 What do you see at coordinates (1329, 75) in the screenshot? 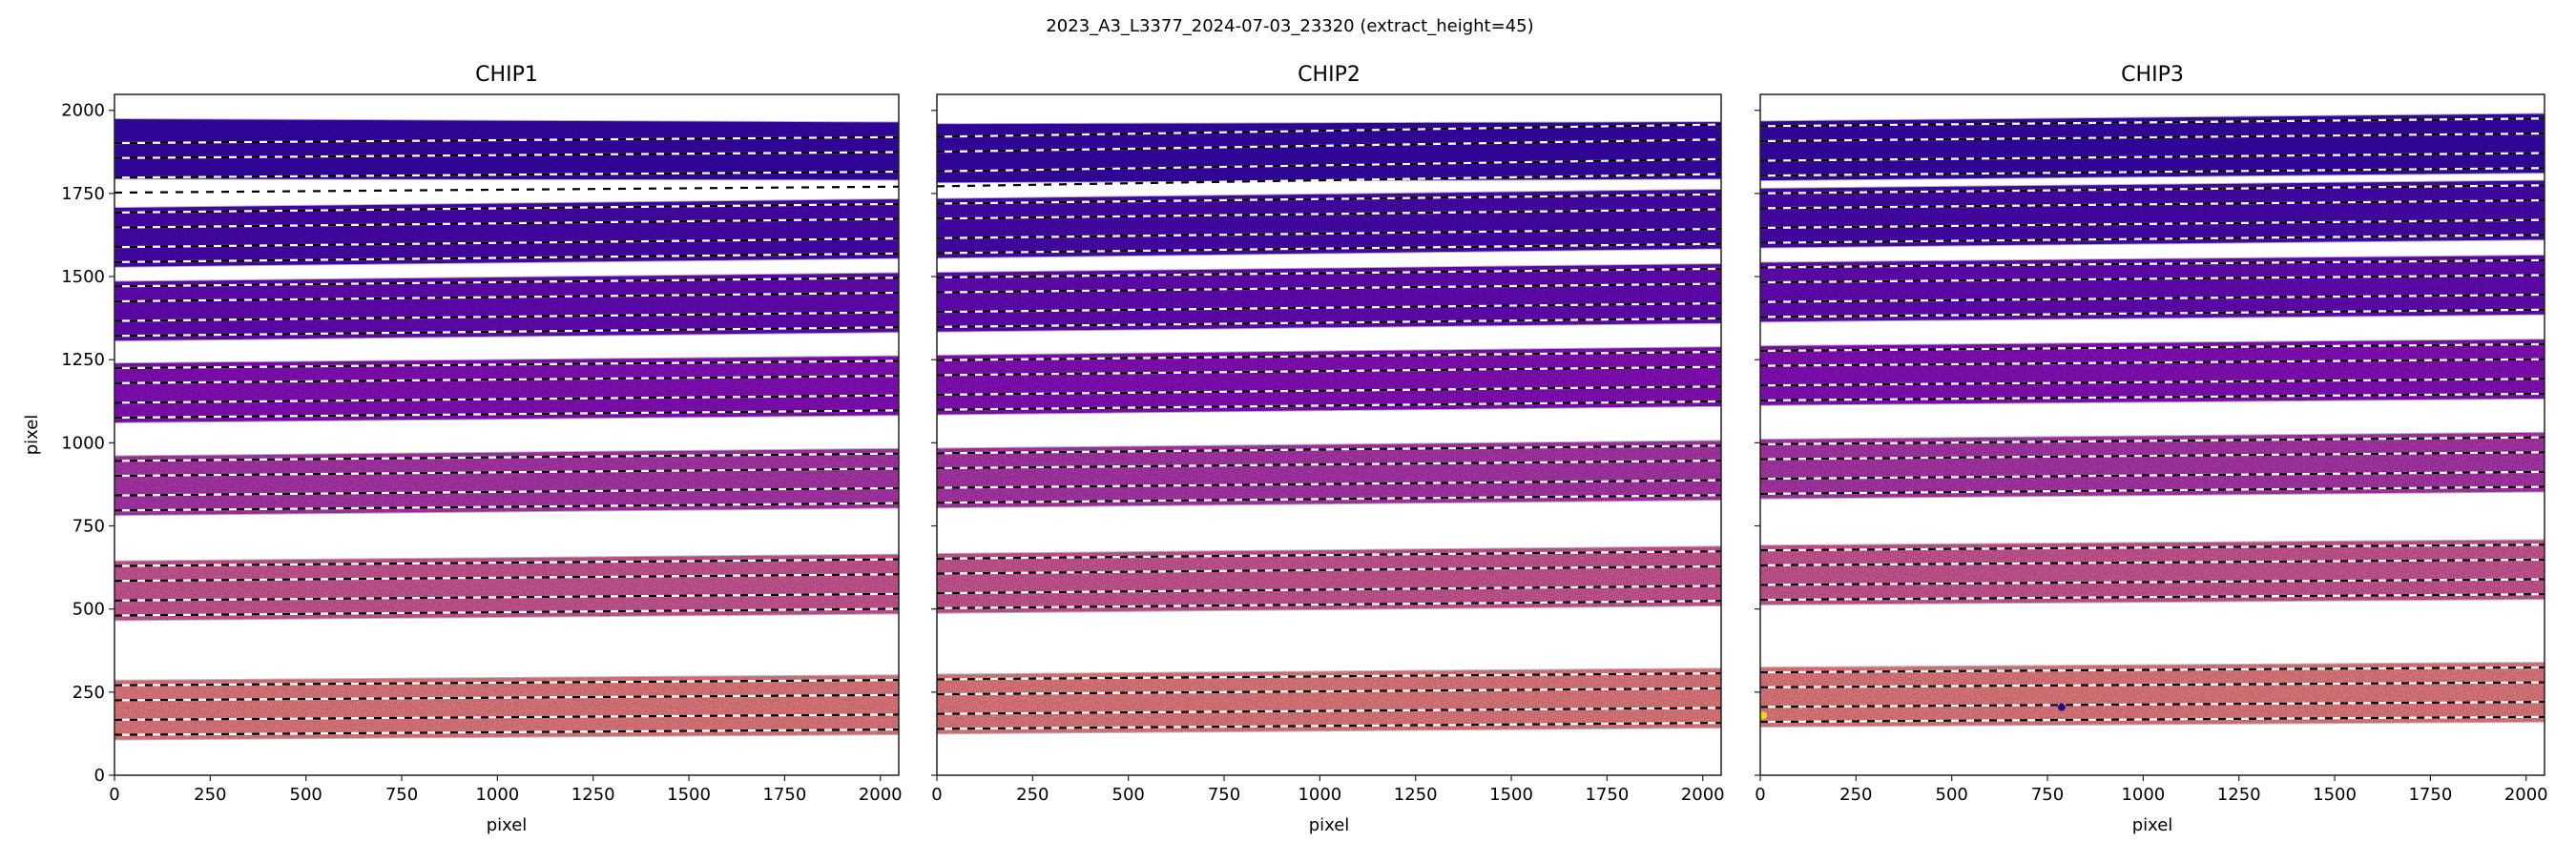
I see `panel-title: CHIP2` at bounding box center [1329, 75].